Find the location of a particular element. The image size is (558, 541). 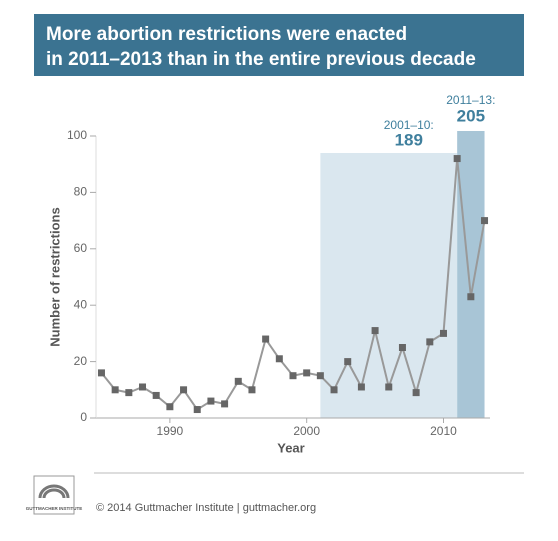

y-tick-label: 100 is located at coordinates (77, 135).